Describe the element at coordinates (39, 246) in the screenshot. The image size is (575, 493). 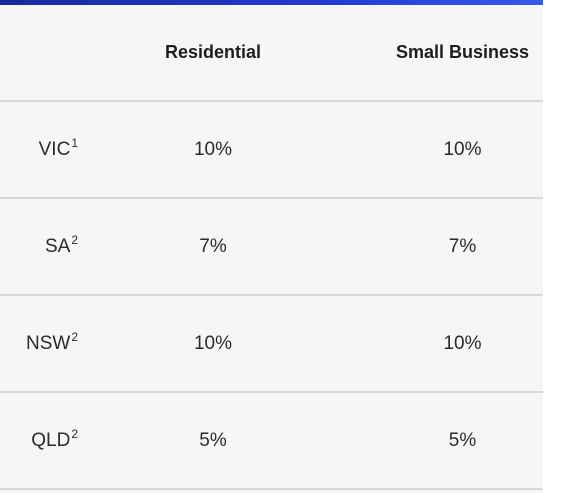
I see `region-cell: SA 2` at that location.